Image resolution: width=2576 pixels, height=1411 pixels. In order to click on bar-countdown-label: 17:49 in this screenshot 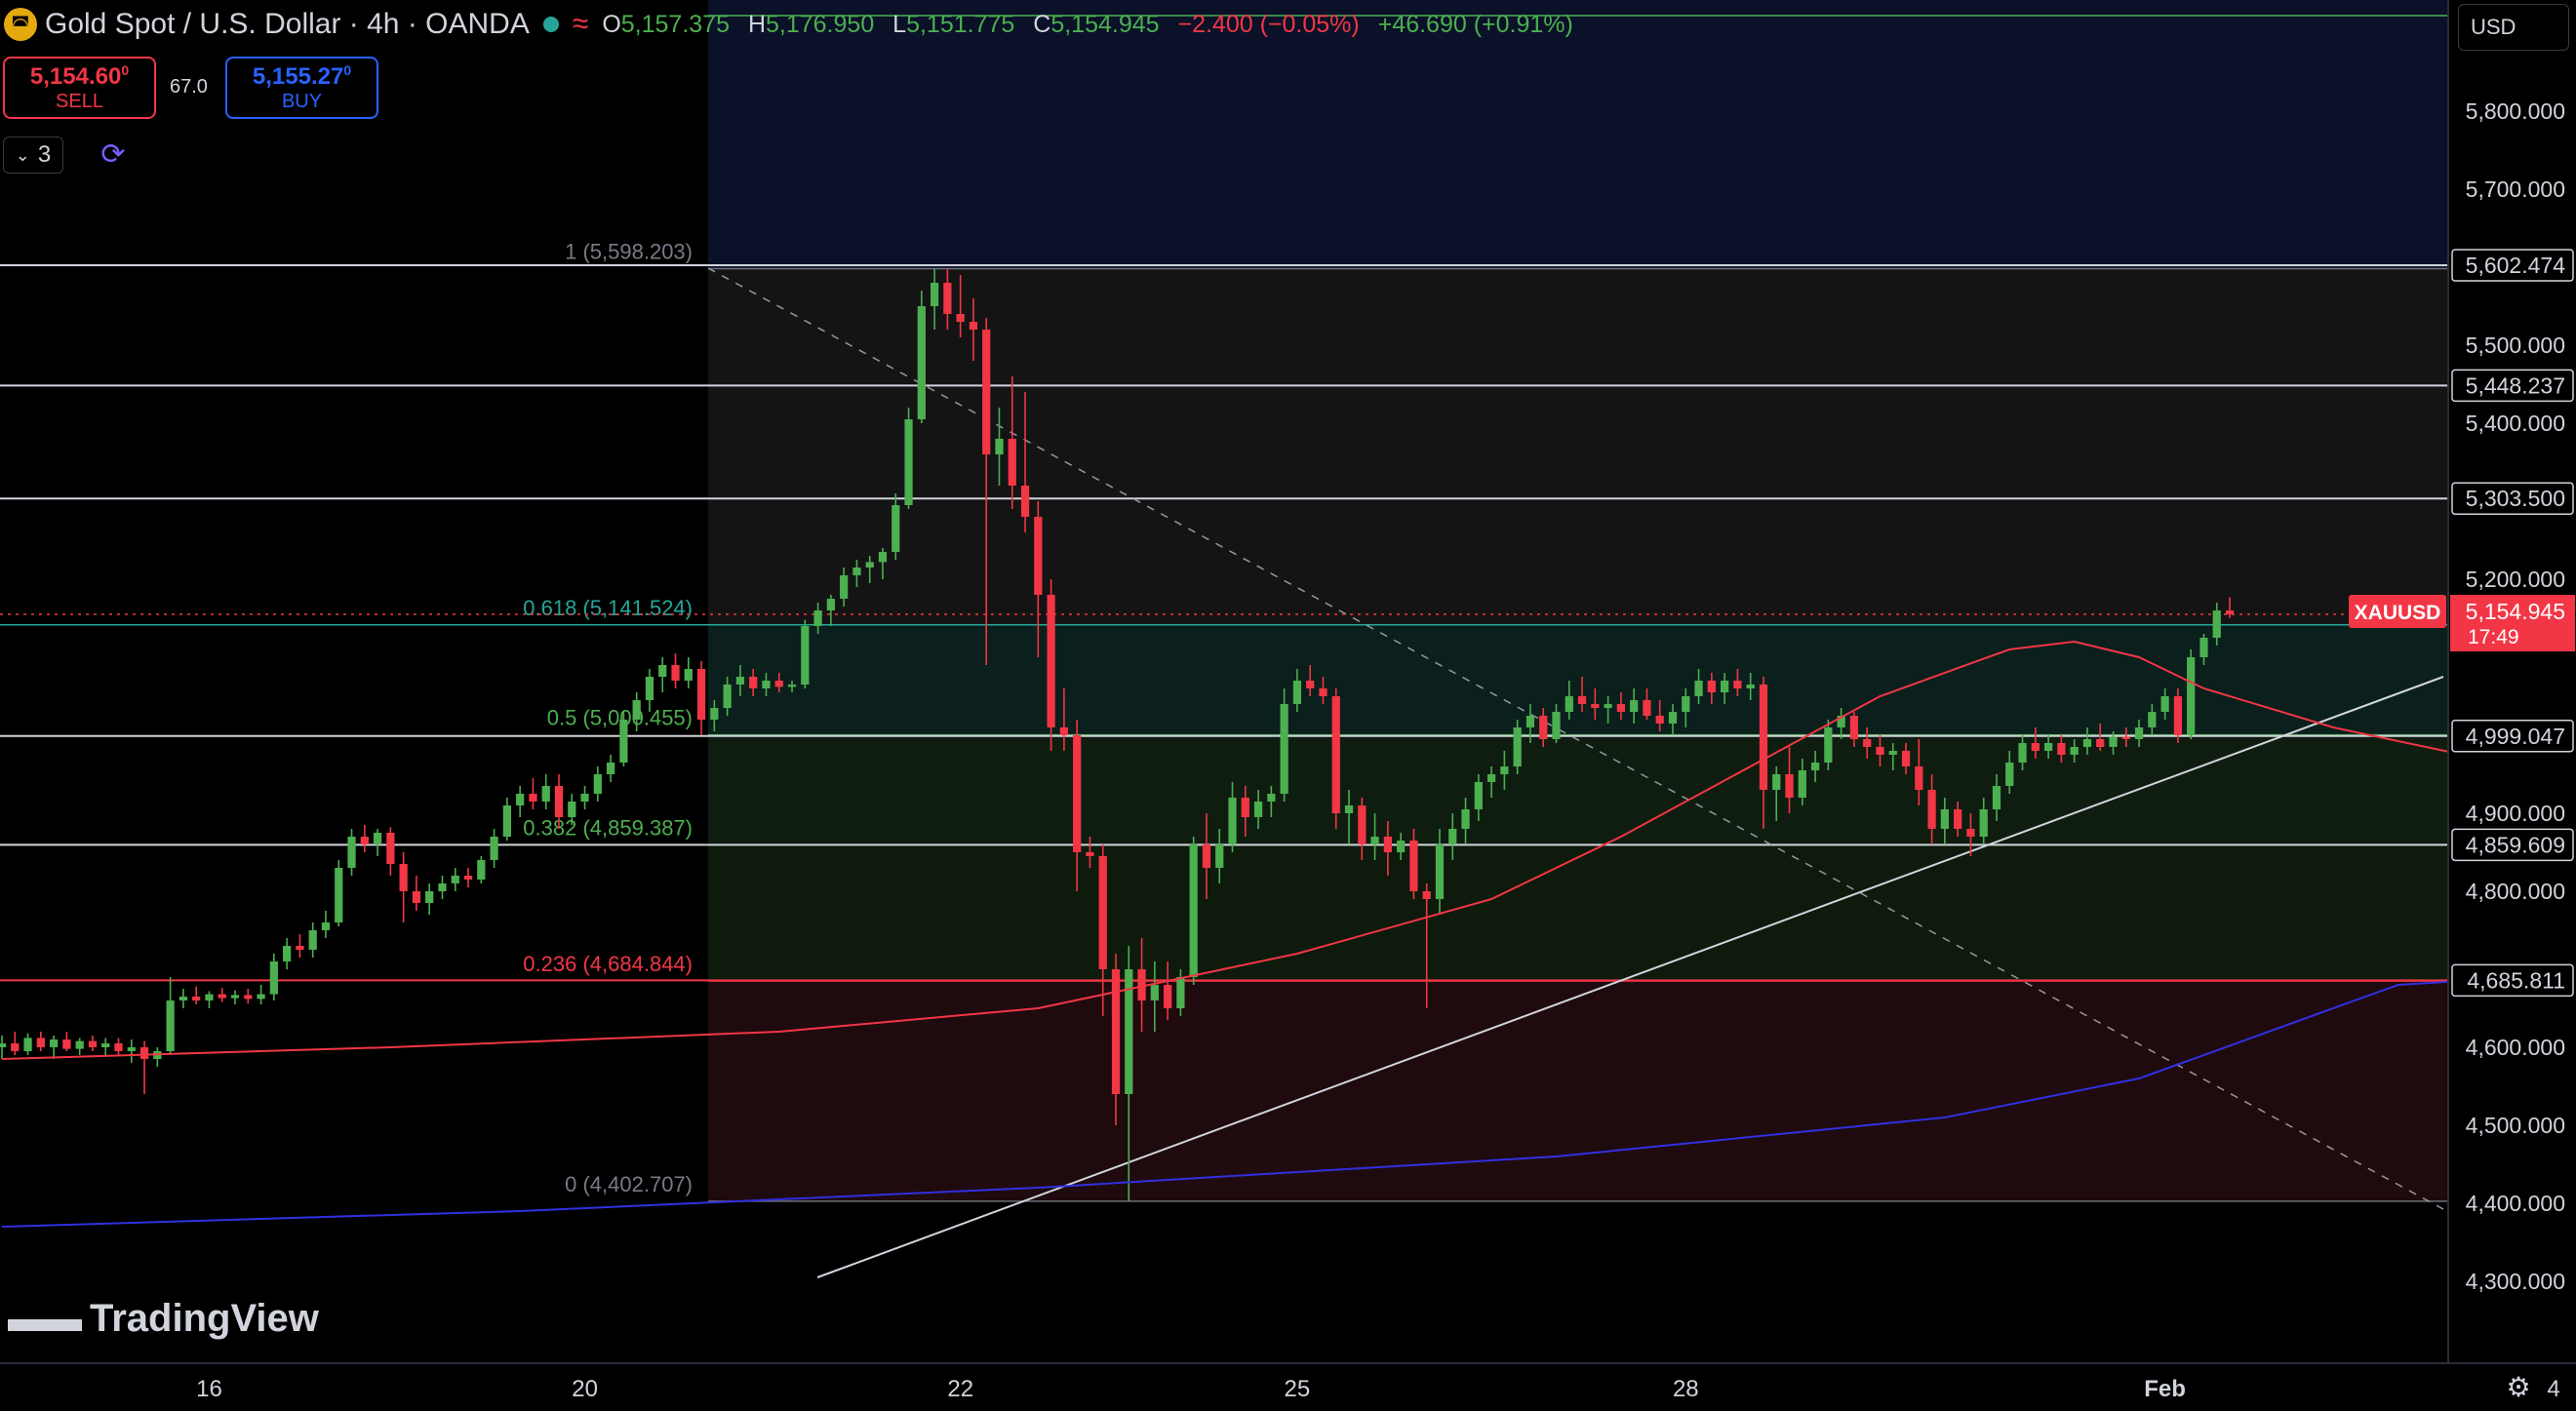, I will do `click(2493, 637)`.